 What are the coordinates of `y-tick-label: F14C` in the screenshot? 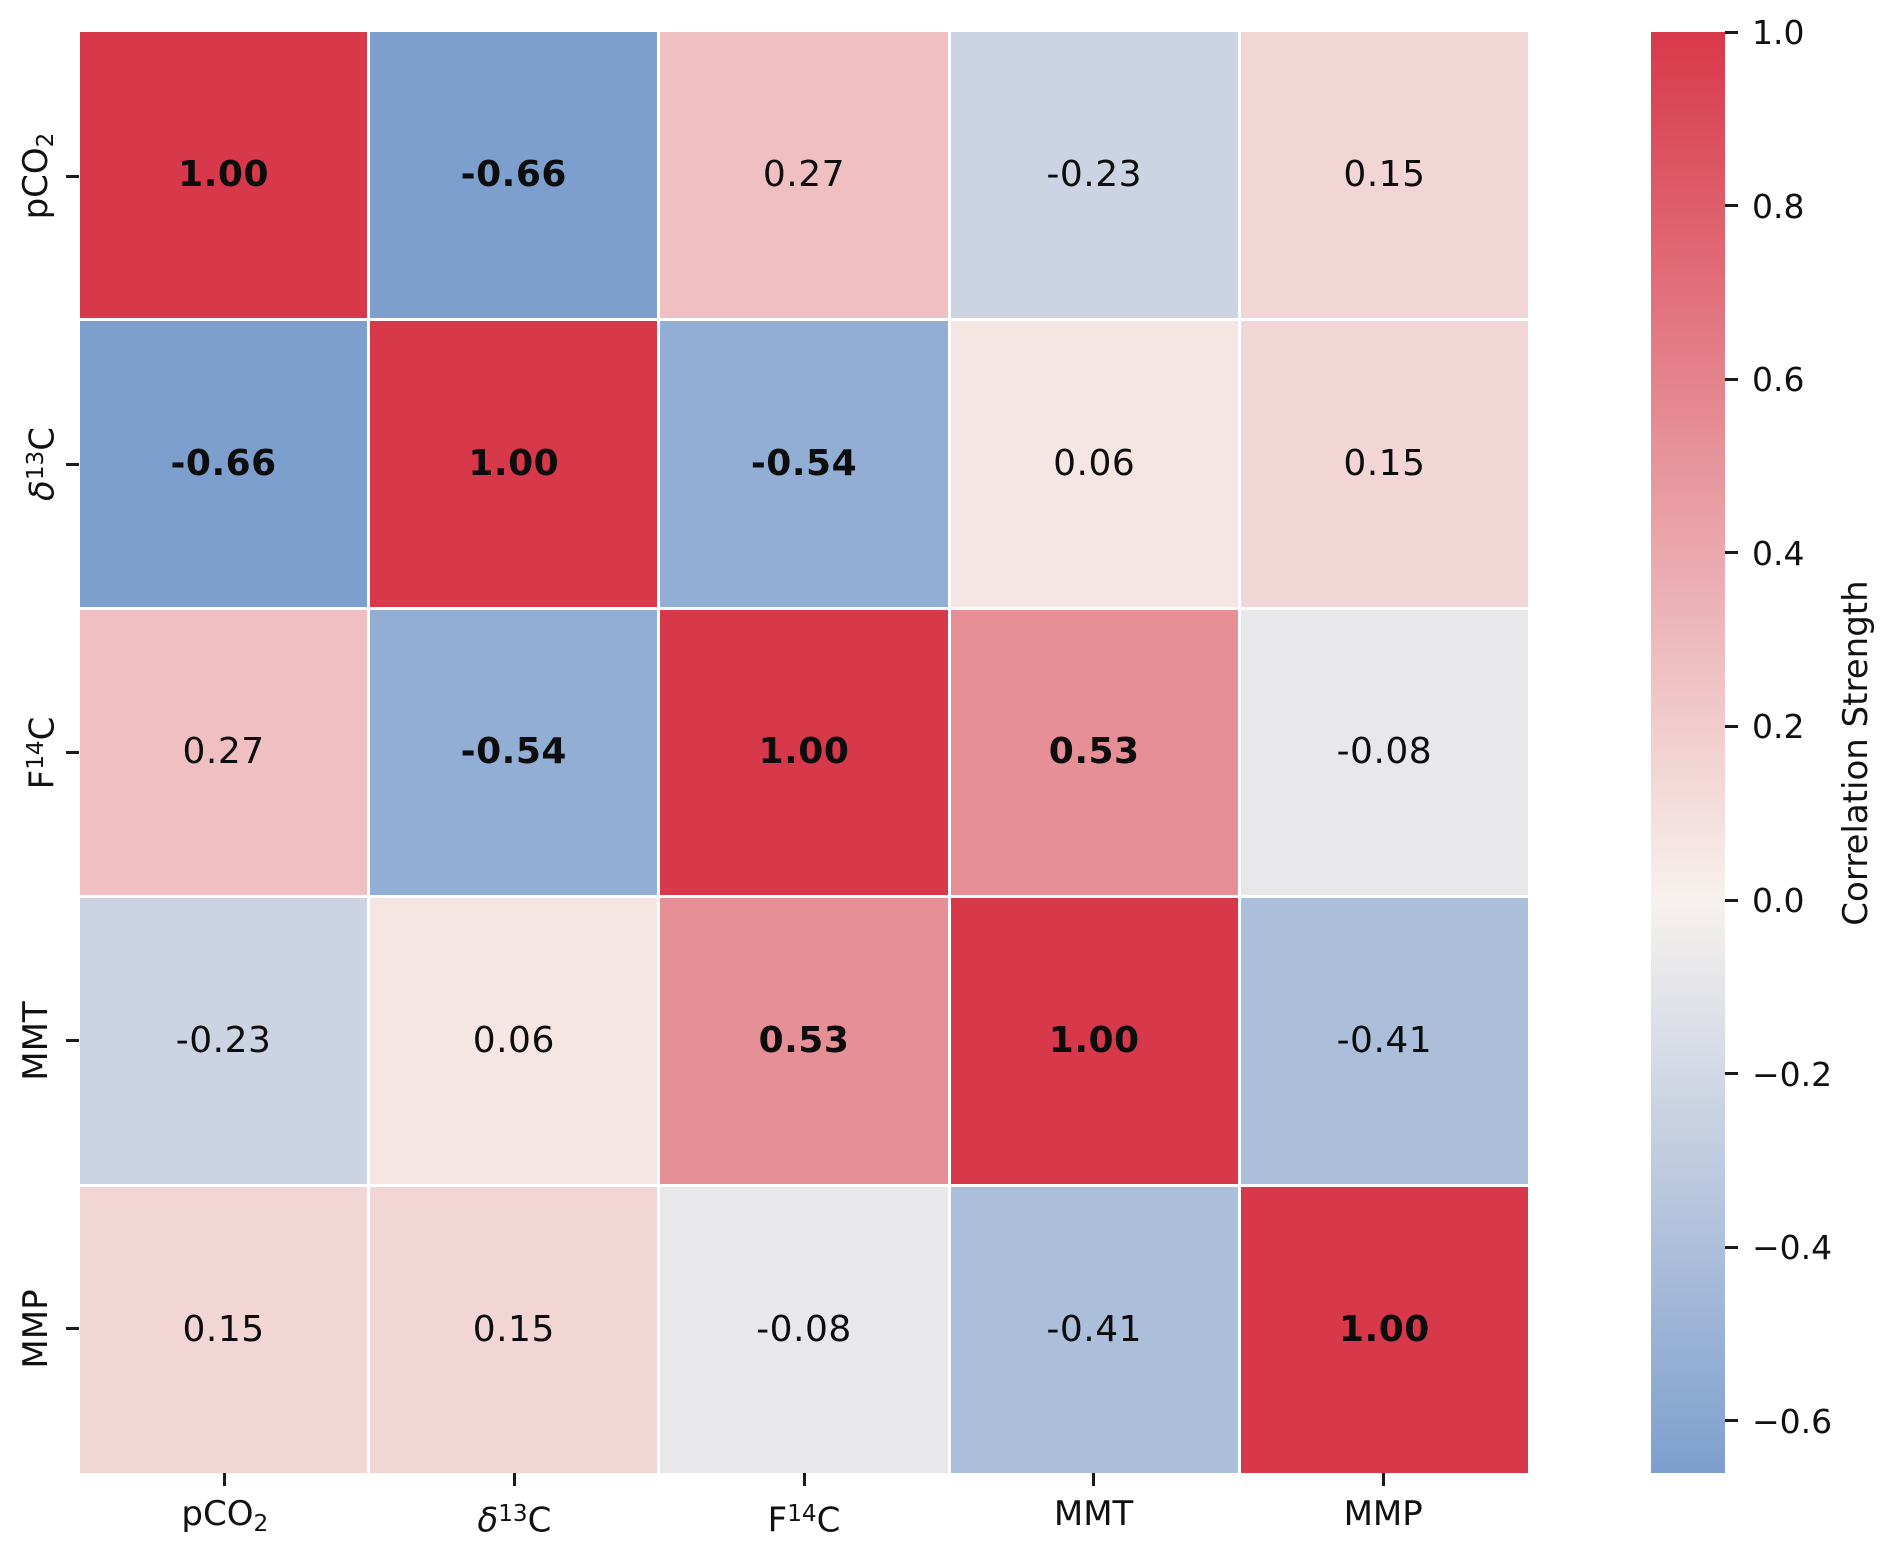 It's located at (42, 752).